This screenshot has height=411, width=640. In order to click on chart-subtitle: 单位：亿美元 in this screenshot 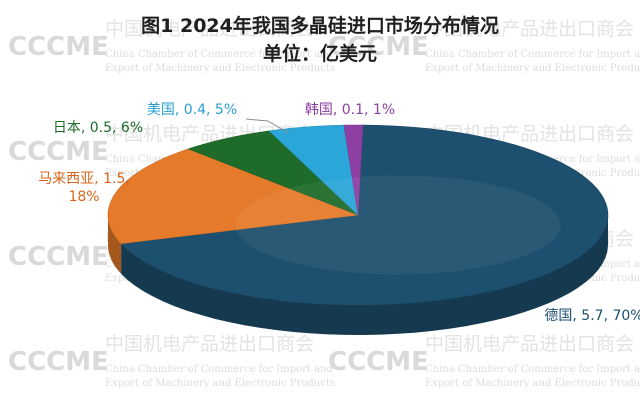, I will do `click(320, 53)`.